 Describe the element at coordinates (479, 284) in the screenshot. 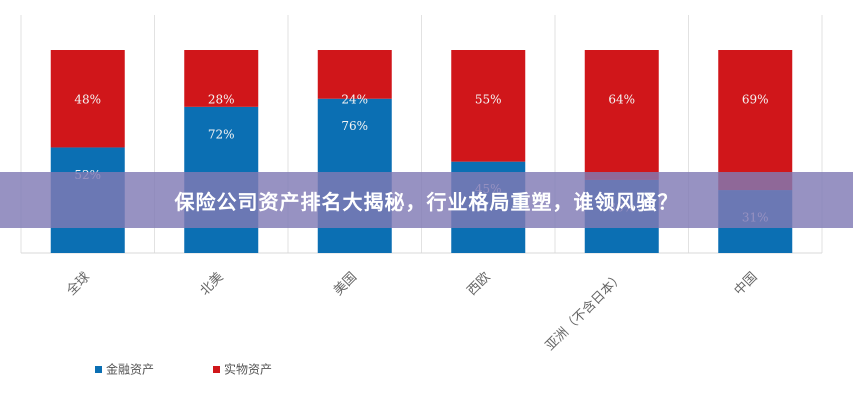

I see `x-tick-label: 西欧` at that location.